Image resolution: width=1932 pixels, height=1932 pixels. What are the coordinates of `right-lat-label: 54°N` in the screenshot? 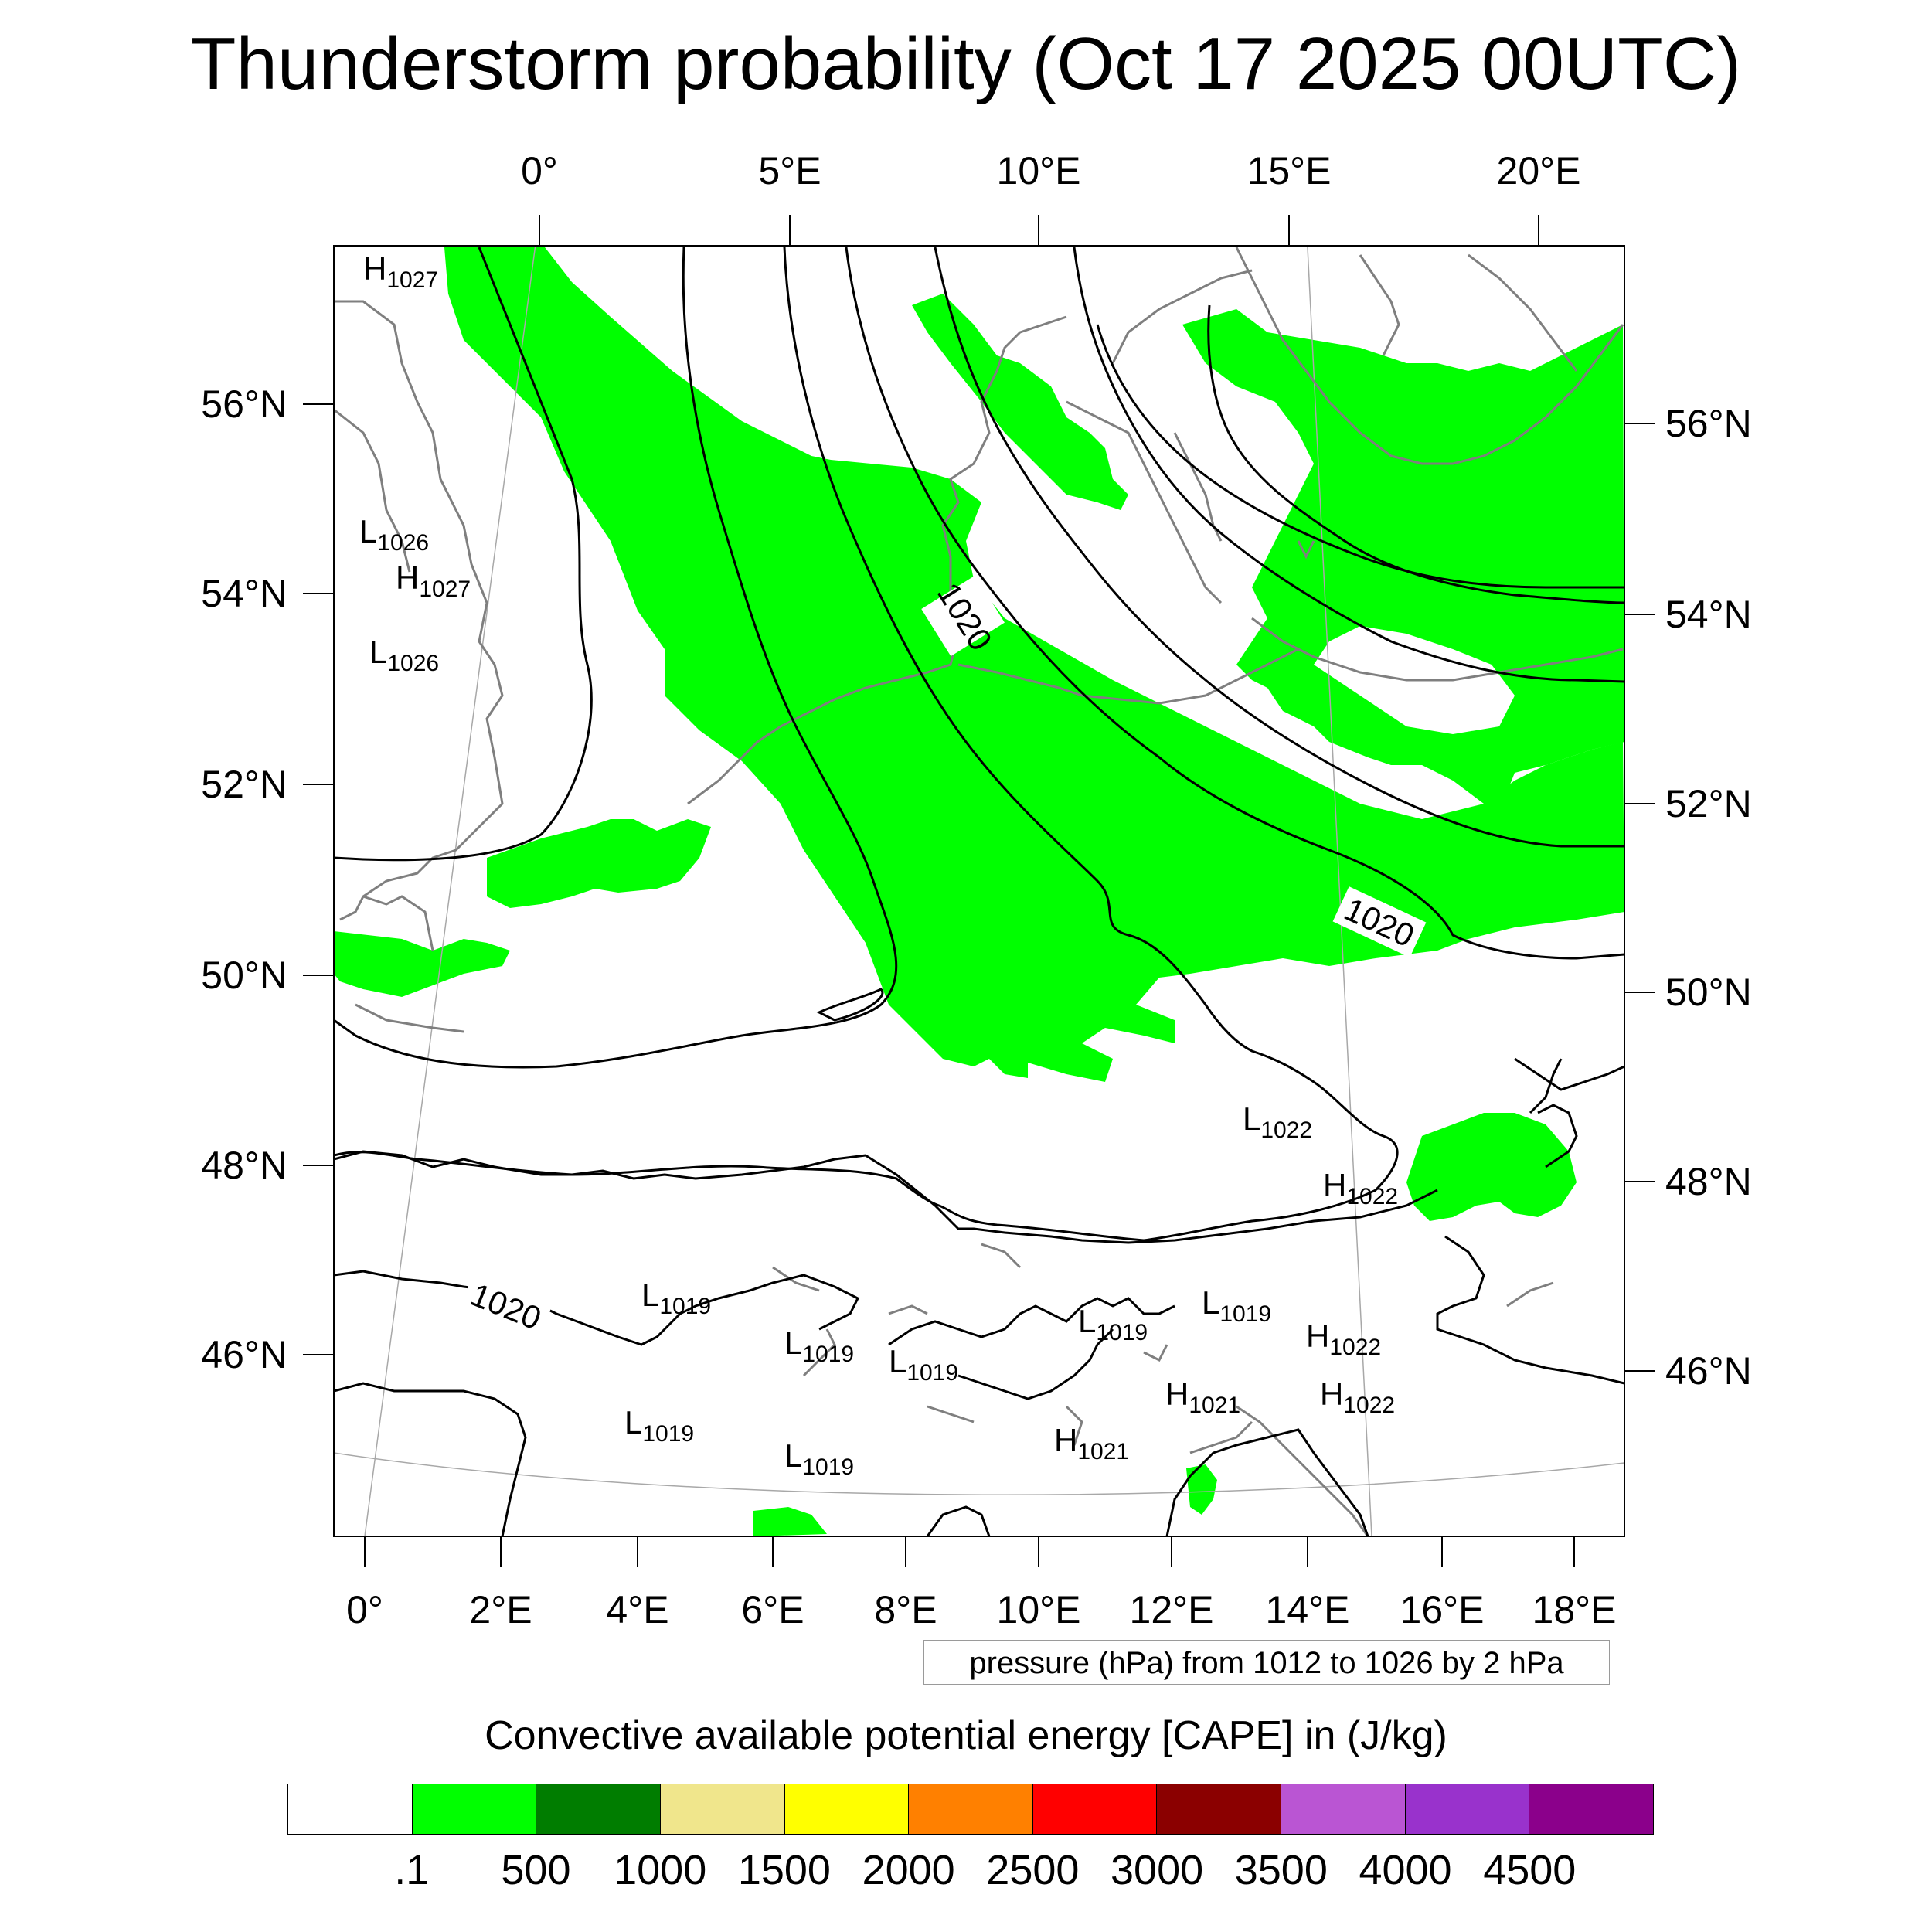 It's located at (1709, 614).